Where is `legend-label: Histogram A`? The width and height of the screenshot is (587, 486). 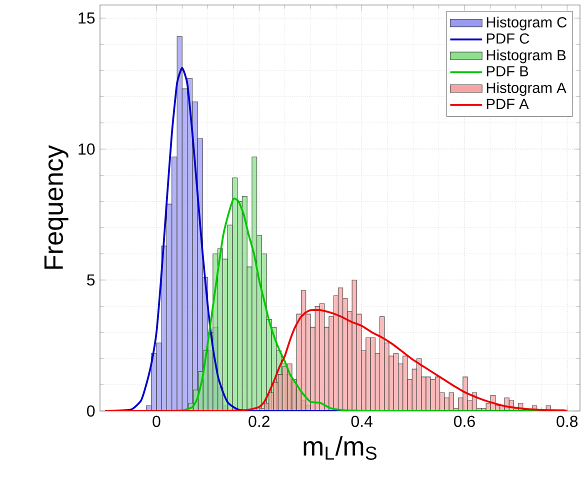
legend-label: Histogram A is located at coordinates (526, 89).